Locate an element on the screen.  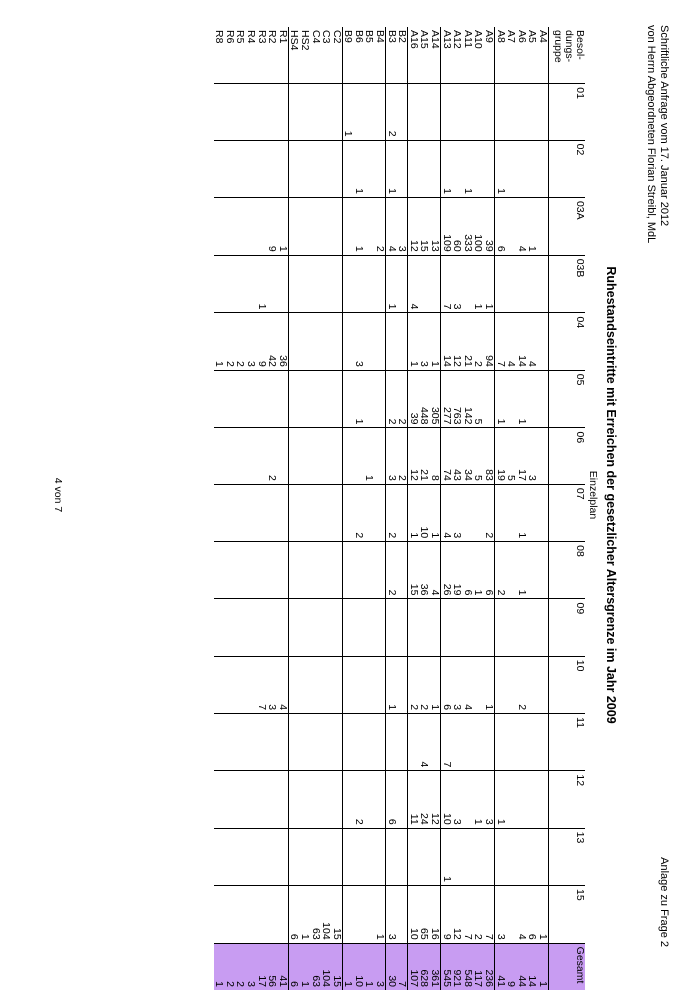
table-row: A6414117112444 is located at coordinates (521, 508).